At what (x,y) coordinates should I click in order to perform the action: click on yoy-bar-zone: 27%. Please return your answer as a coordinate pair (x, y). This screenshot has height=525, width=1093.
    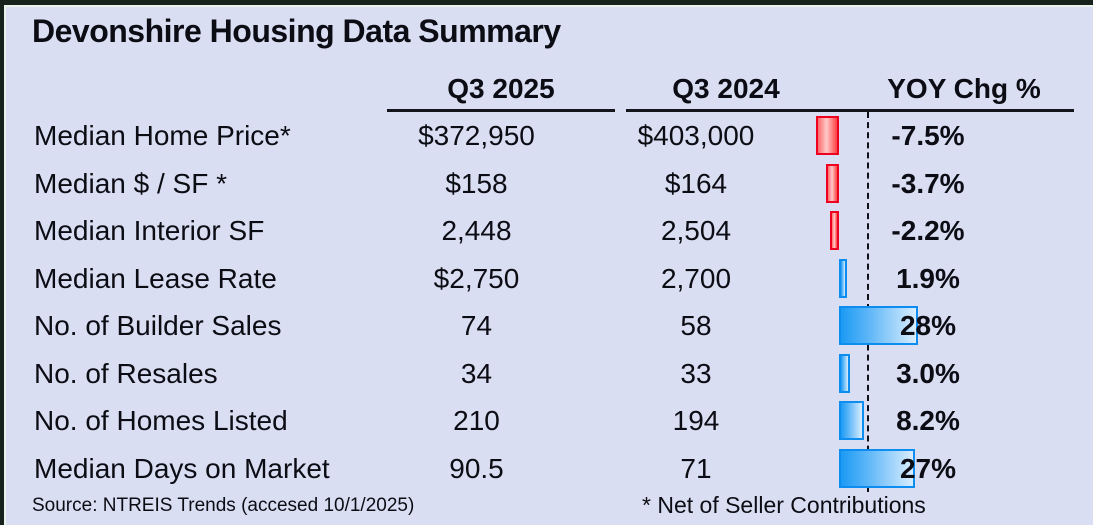
    Looking at the image, I should click on (948, 469).